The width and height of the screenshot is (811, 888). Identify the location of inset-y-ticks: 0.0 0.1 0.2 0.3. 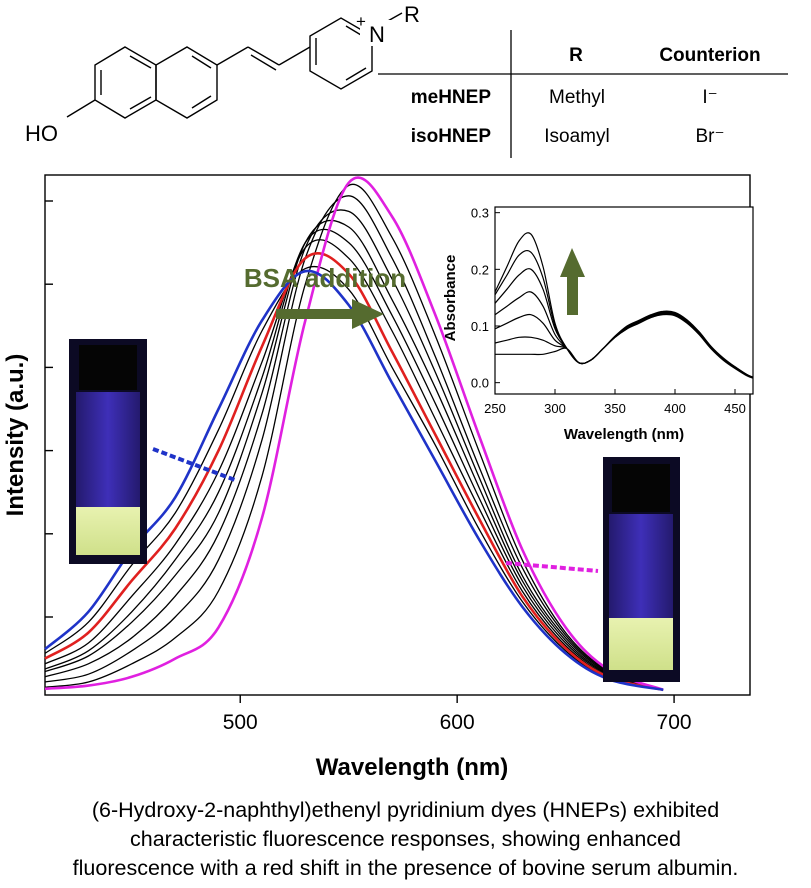
(485, 298).